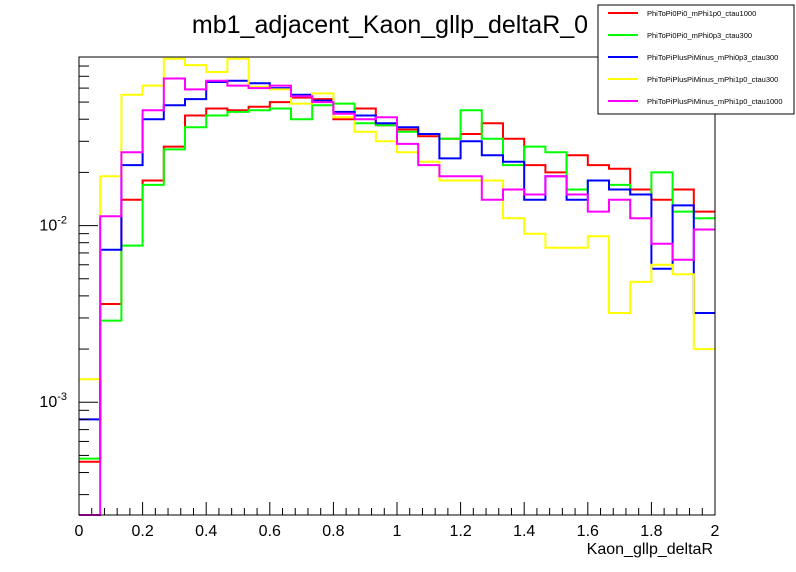 This screenshot has height=572, width=796. What do you see at coordinates (588, 531) in the screenshot?
I see `x-tick-label: 1.6` at bounding box center [588, 531].